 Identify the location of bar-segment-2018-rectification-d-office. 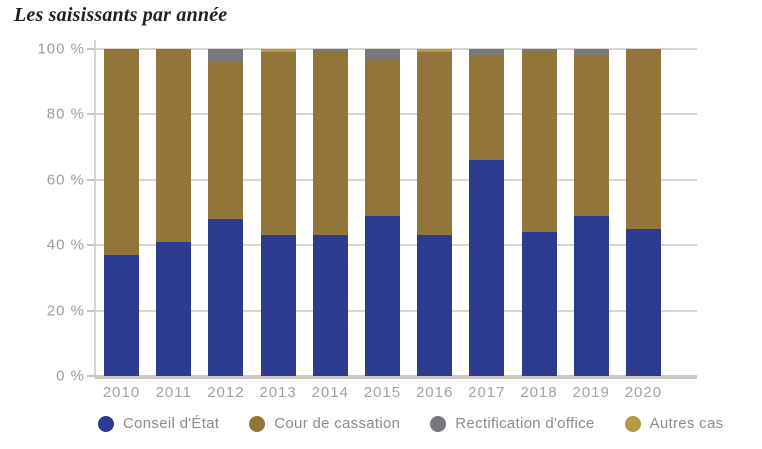
(539, 51).